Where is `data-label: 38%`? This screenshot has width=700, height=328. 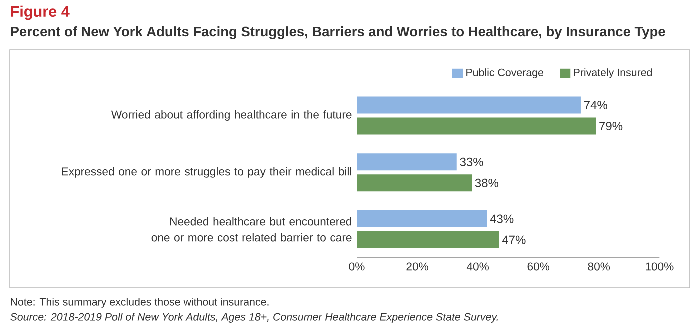
data-label: 38% is located at coordinates (487, 183).